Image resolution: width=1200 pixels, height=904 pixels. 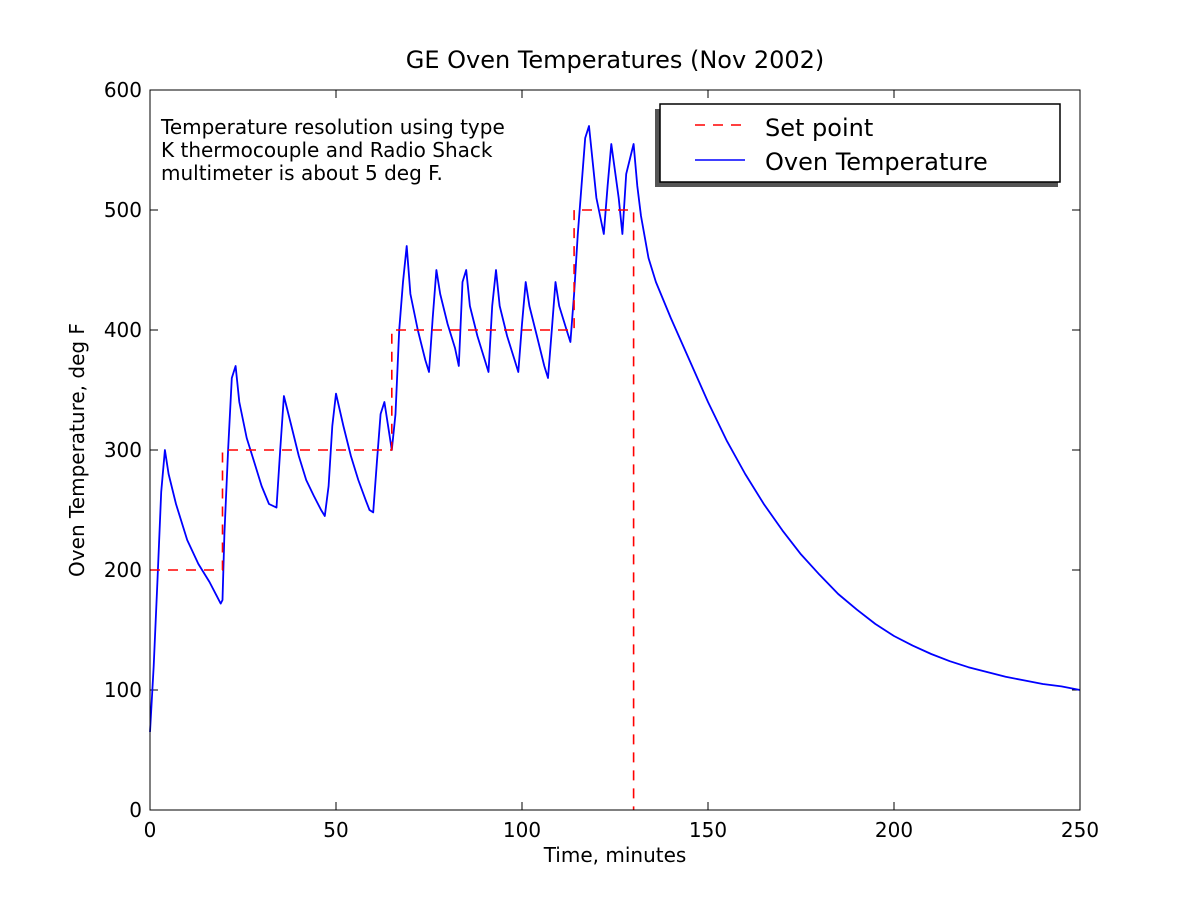 What do you see at coordinates (335, 830) in the screenshot?
I see `x-tick-label: 50` at bounding box center [335, 830].